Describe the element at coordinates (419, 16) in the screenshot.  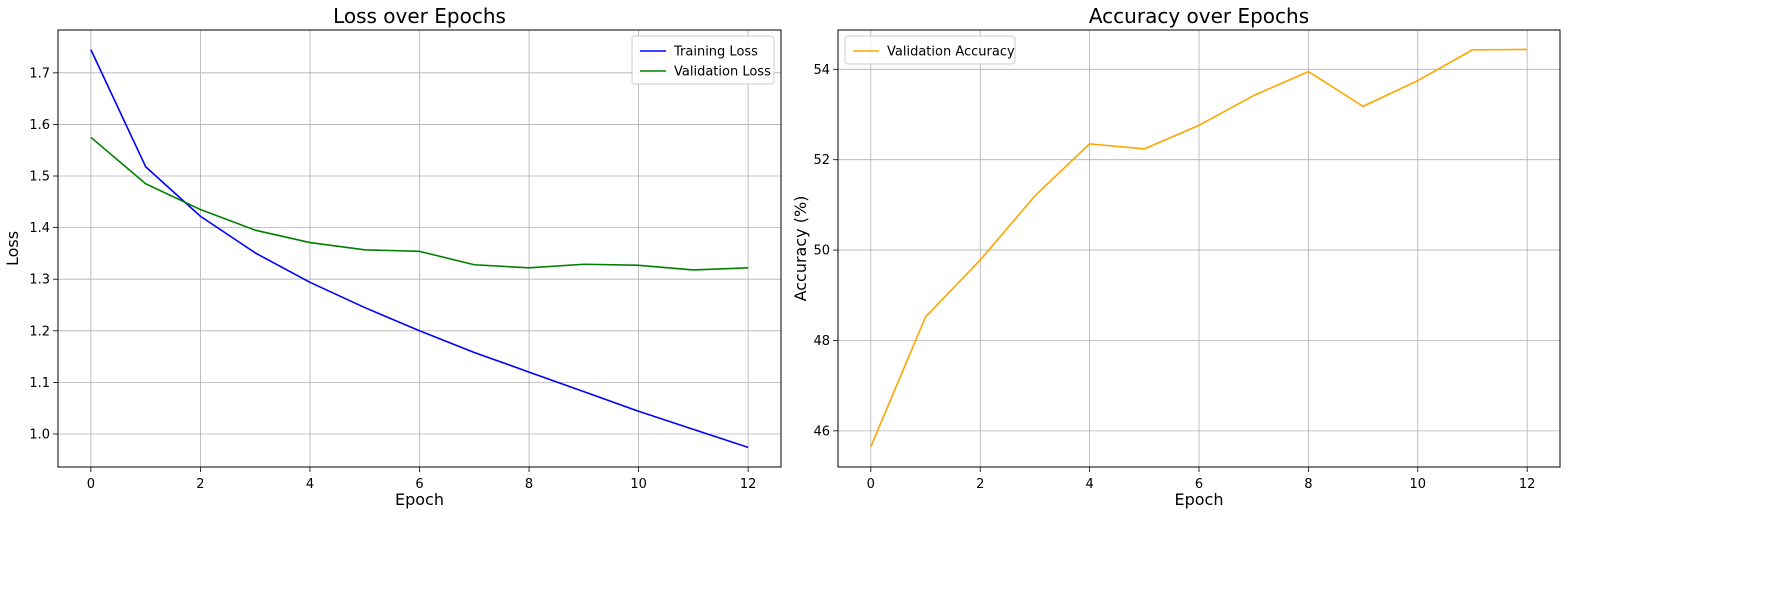
I see `chart-title: Loss over Epochs` at that location.